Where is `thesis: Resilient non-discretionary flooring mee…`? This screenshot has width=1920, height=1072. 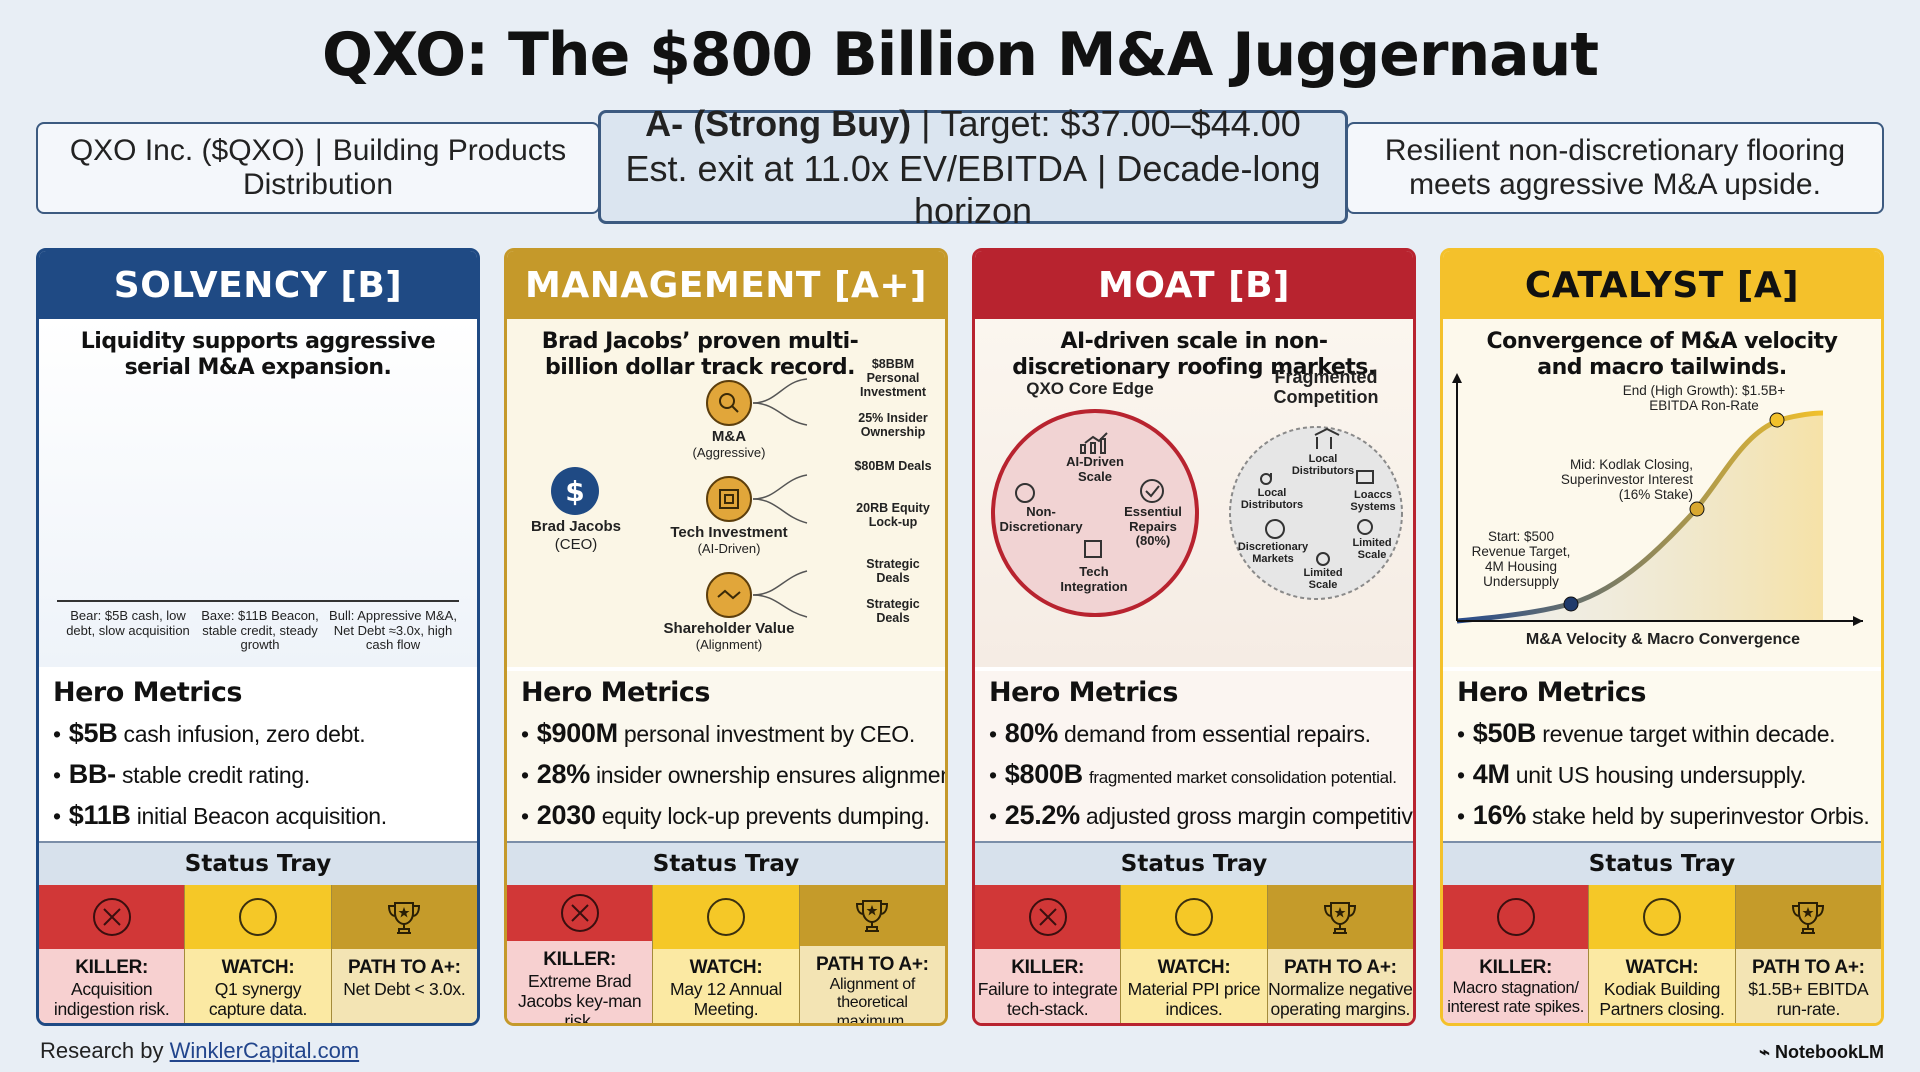
thesis: Resilient non-discretionary flooring mee… is located at coordinates (1615, 167).